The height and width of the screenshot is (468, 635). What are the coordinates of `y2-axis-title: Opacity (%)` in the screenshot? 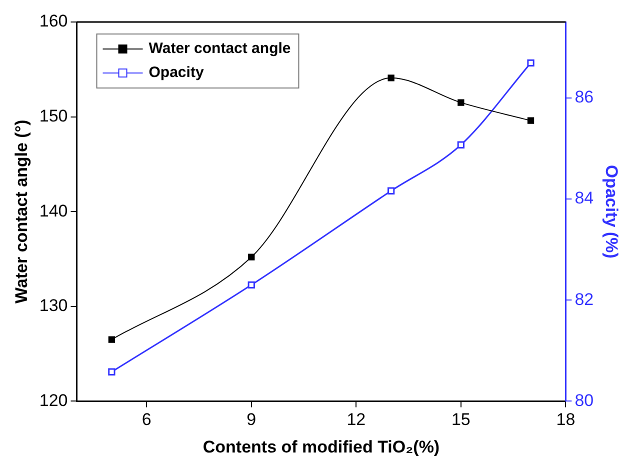 It's located at (612, 211).